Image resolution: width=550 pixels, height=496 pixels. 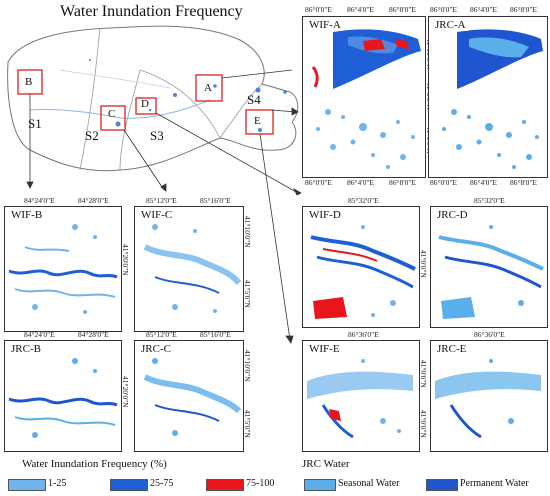 What do you see at coordinates (260, 483) in the screenshot?
I see `legend-label-75-100: 75-100` at bounding box center [260, 483].